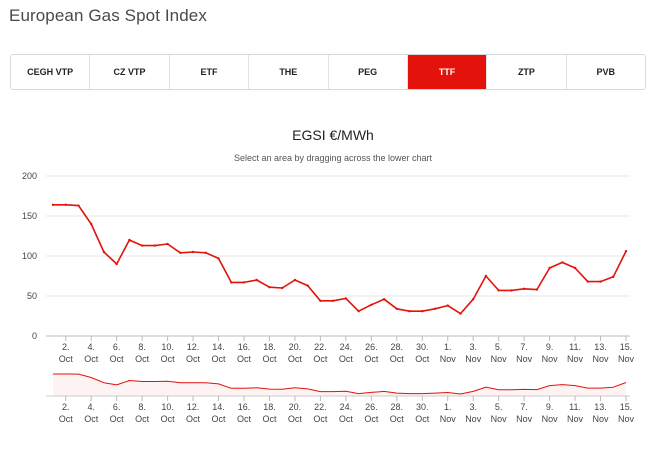  Describe the element at coordinates (606, 72) in the screenshot. I see `tab-pvb: PVB` at that location.